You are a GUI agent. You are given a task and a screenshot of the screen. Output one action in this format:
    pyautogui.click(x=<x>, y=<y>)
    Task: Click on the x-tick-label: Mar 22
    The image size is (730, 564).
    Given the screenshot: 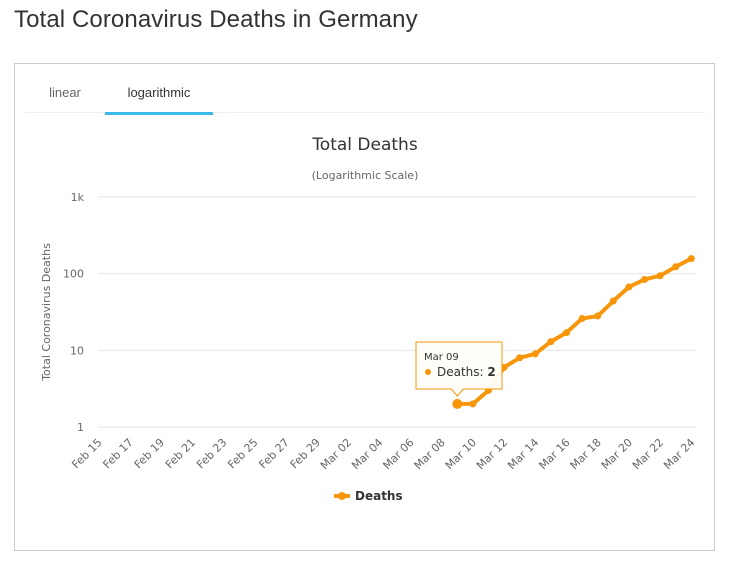 What is the action you would take?
    pyautogui.click(x=648, y=454)
    